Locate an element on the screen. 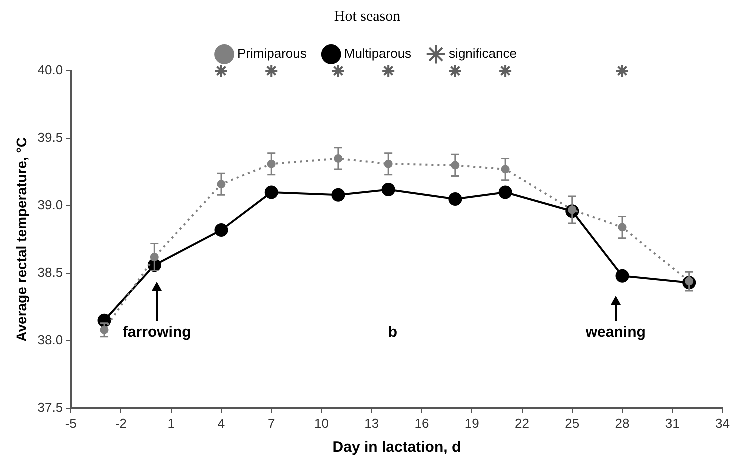 The image size is (733, 465). annotation: farrowing is located at coordinates (157, 333).